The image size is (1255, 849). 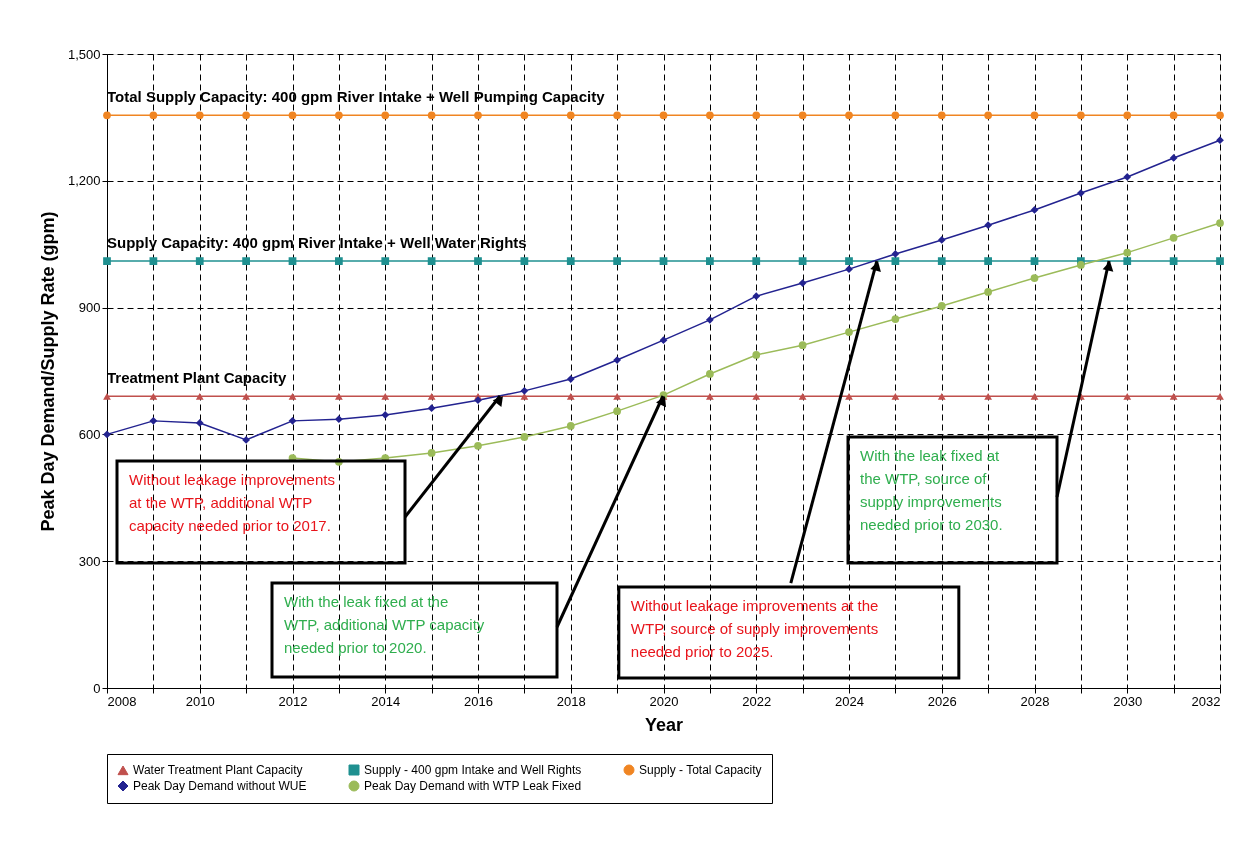 I want to click on annotation: Without leakage improvements at the WTP, source of supply improvements needed prior to 2025., so click(x=754, y=629).